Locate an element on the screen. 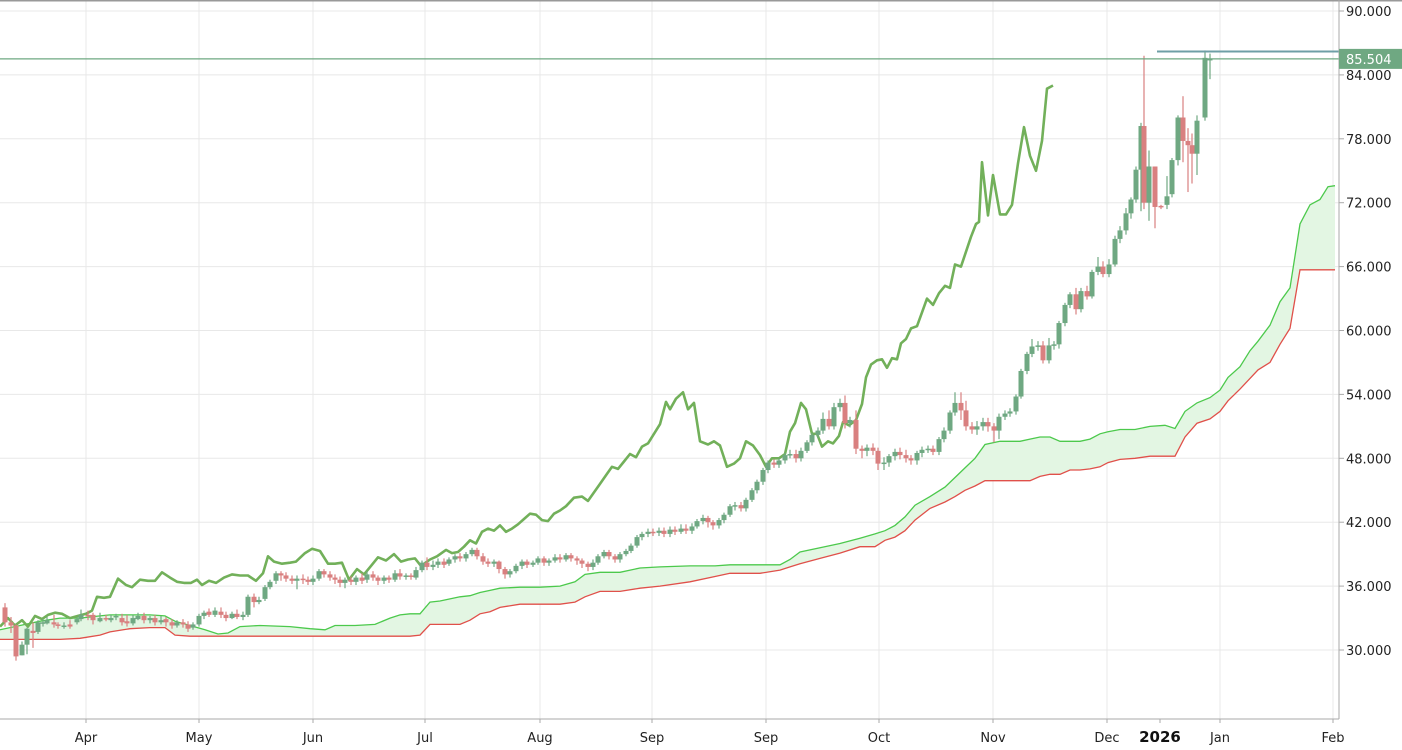  month-label: Oct is located at coordinates (879, 738).